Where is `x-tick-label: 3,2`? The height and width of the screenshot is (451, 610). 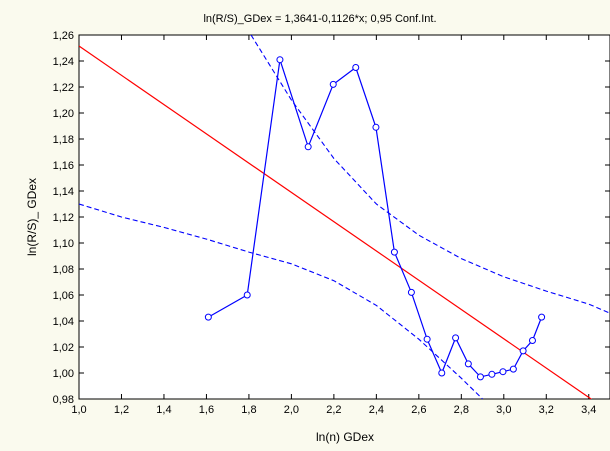 x-tick-label: 3,2 is located at coordinates (546, 410).